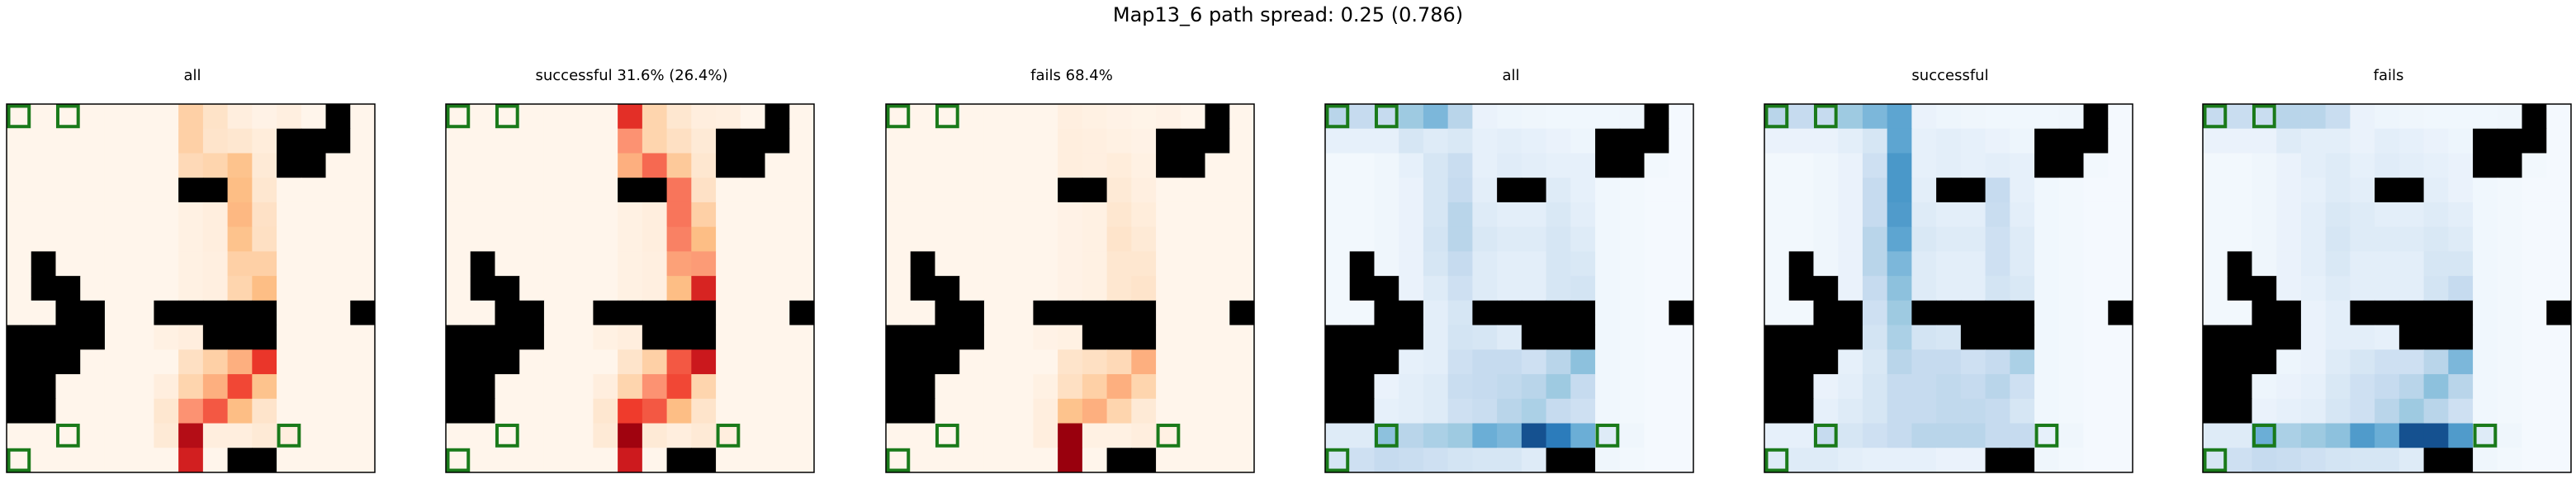 The width and height of the screenshot is (2576, 479). Describe the element at coordinates (1168, 436) in the screenshot. I see `goal-marker` at that location.